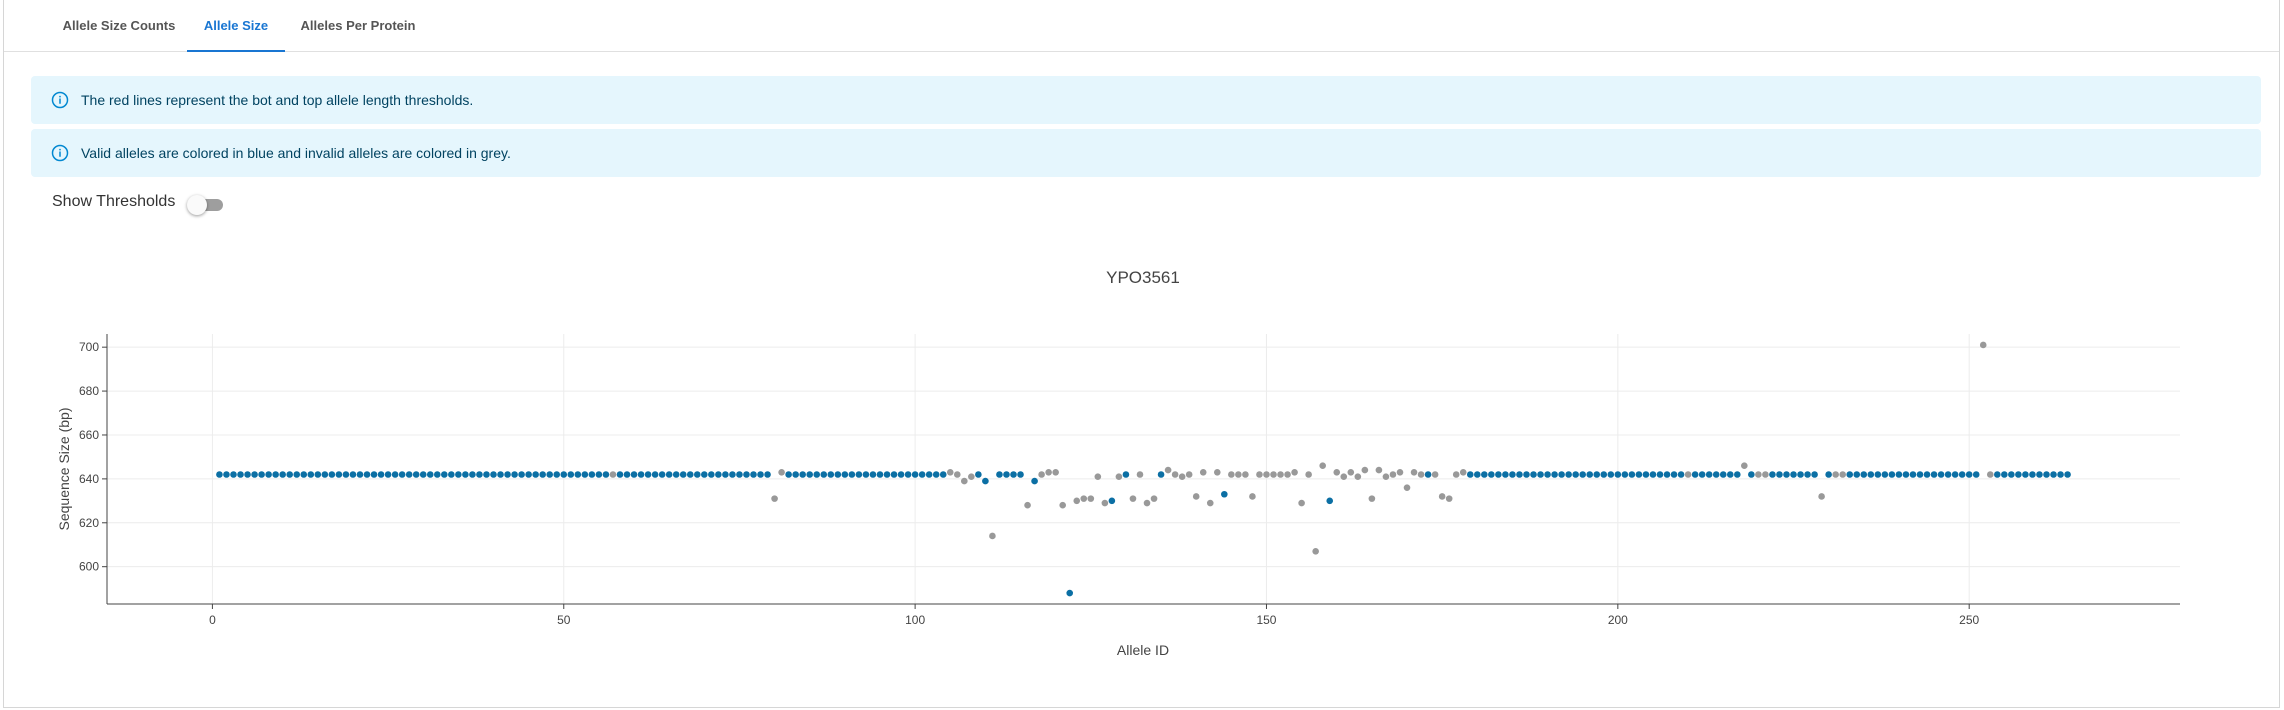 This screenshot has height=710, width=2284. I want to click on tab-allele-size: Allele Size, so click(236, 26).